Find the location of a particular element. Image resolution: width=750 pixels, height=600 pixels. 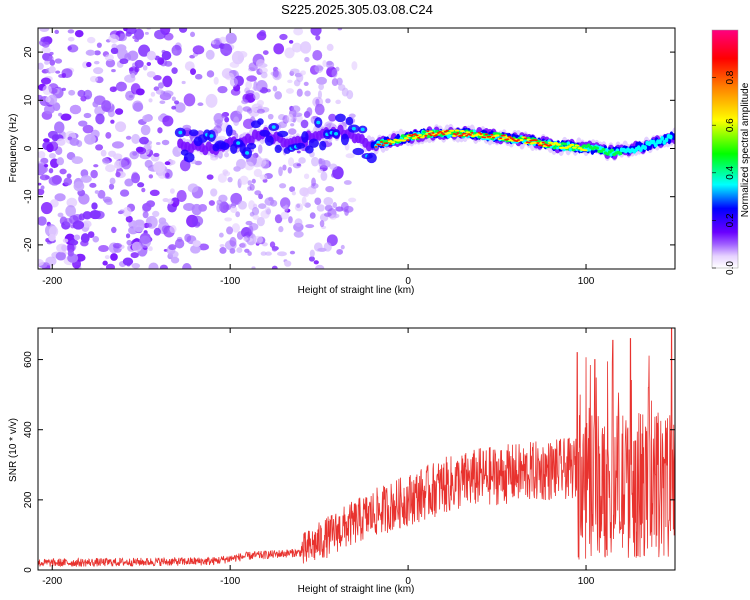

x-tick-label: 0 is located at coordinates (408, 281).